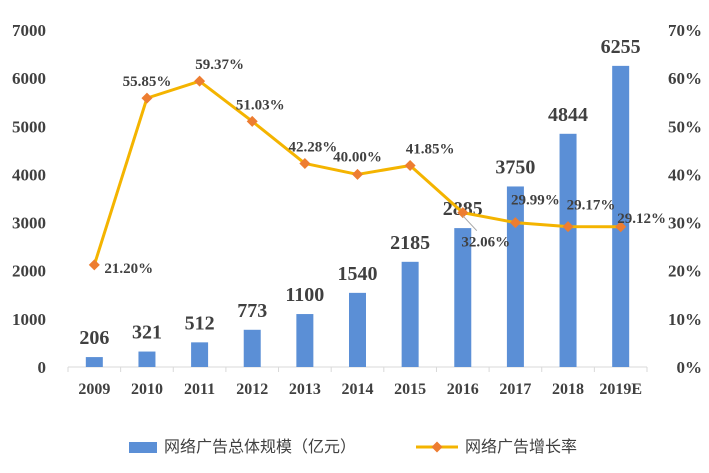 This screenshot has height=473, width=709. I want to click on x-tick-label: 2009, so click(94, 389).